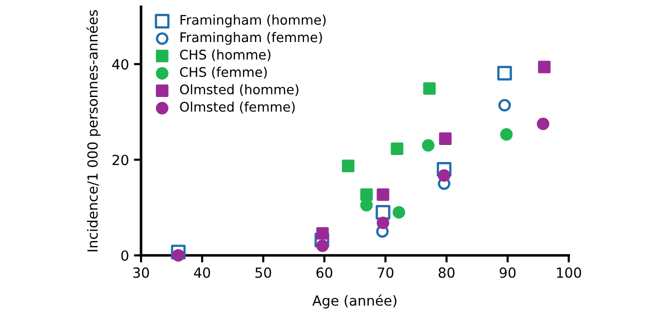  I want to click on x-tick-label: 70, so click(386, 272).